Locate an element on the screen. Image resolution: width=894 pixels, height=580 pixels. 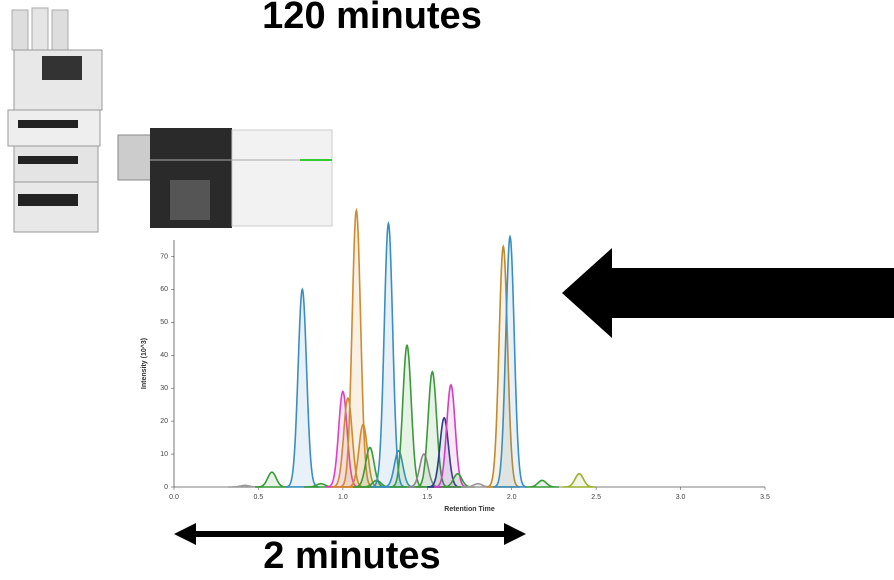
x-tick-label: 3.0 is located at coordinates (681, 497).